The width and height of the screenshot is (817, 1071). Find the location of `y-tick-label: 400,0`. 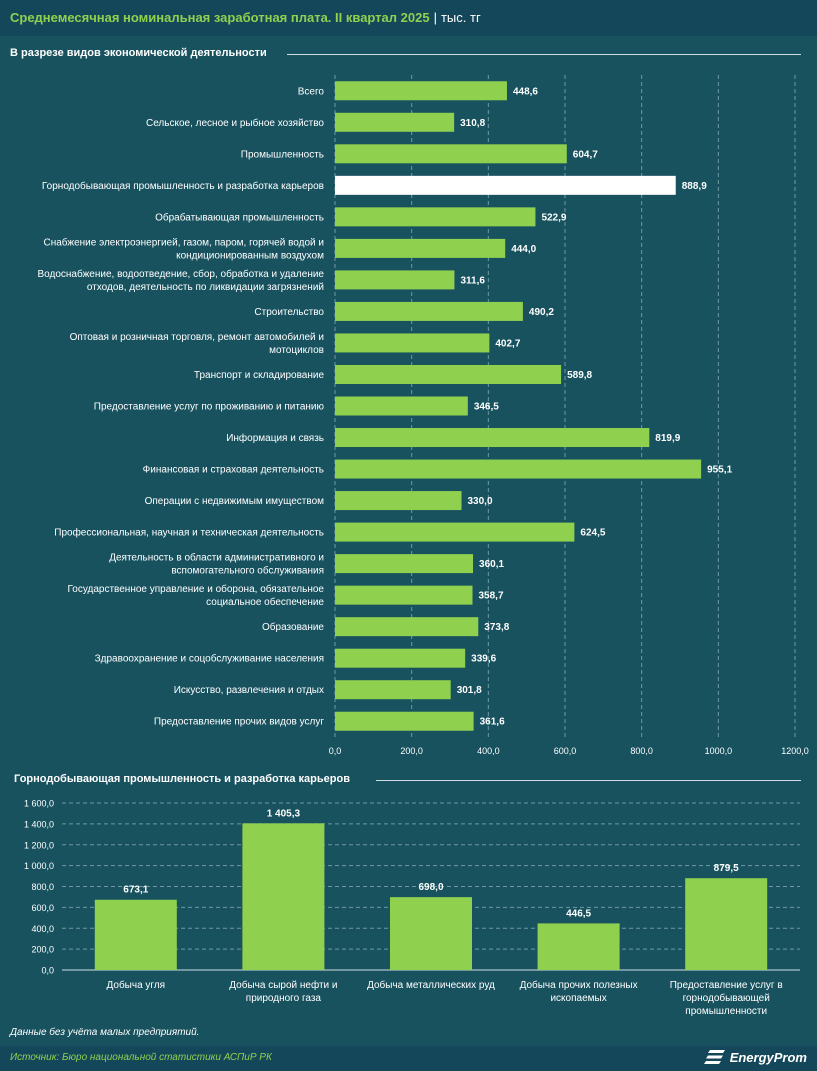

y-tick-label: 400,0 is located at coordinates (42, 929).